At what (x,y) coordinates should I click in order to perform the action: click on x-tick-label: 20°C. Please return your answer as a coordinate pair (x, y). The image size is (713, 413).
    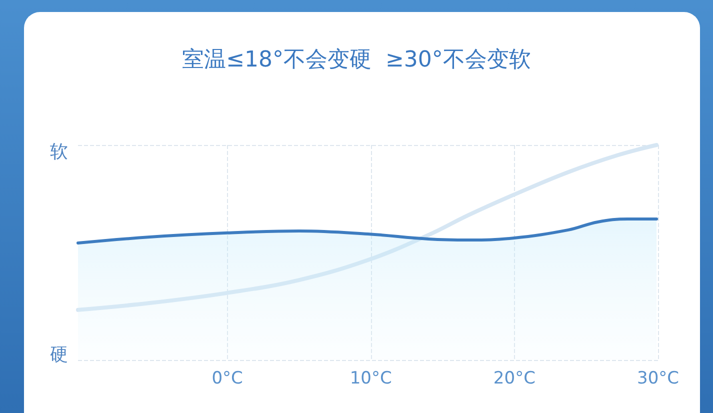
    Looking at the image, I should click on (514, 378).